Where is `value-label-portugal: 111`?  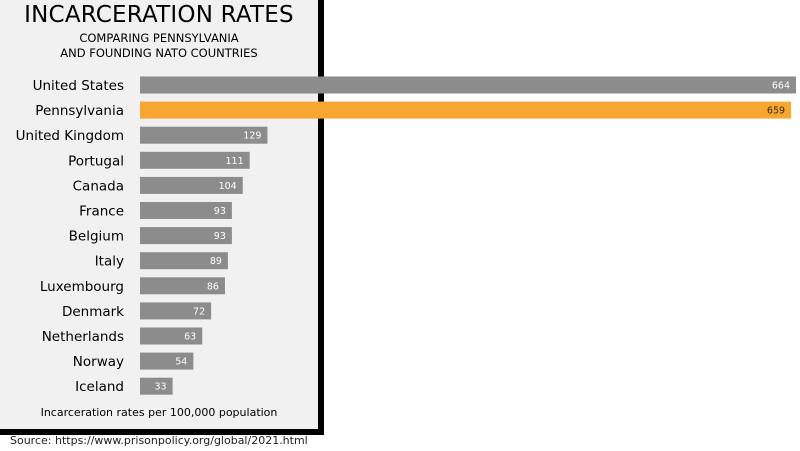 value-label-portugal: 111 is located at coordinates (235, 161).